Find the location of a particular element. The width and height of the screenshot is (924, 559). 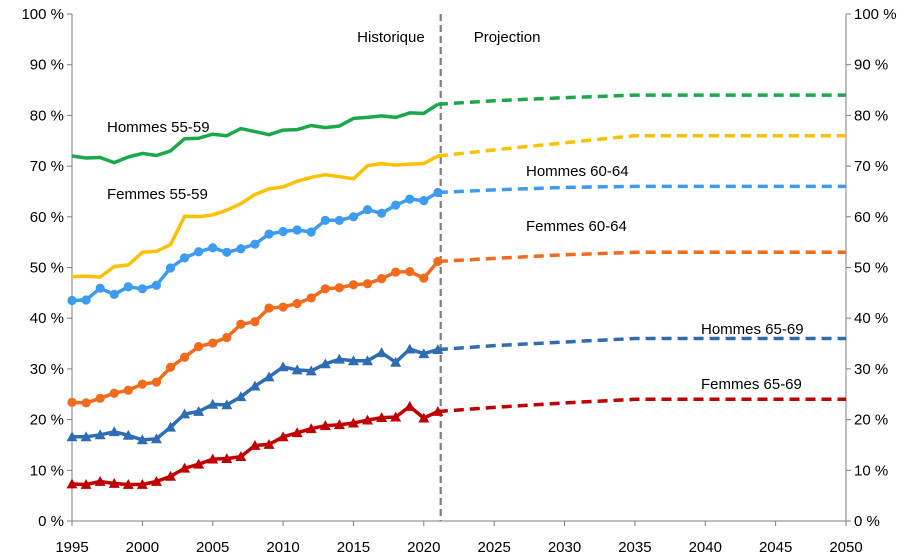

series-line-historical is located at coordinates (255, 133).